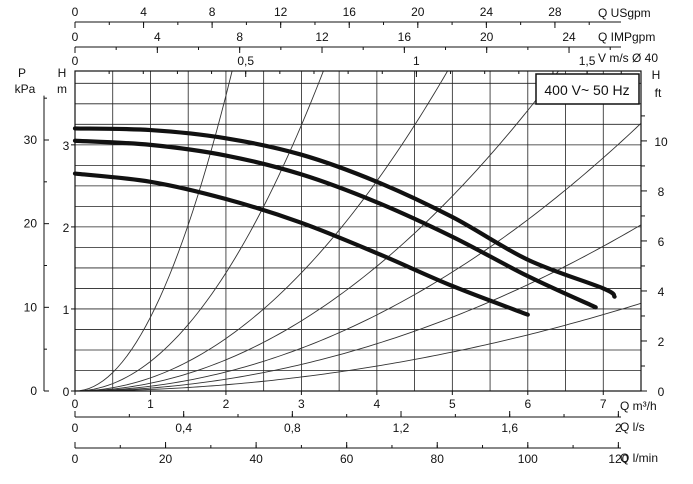  I want to click on voltage-badge-box, so click(587, 89).